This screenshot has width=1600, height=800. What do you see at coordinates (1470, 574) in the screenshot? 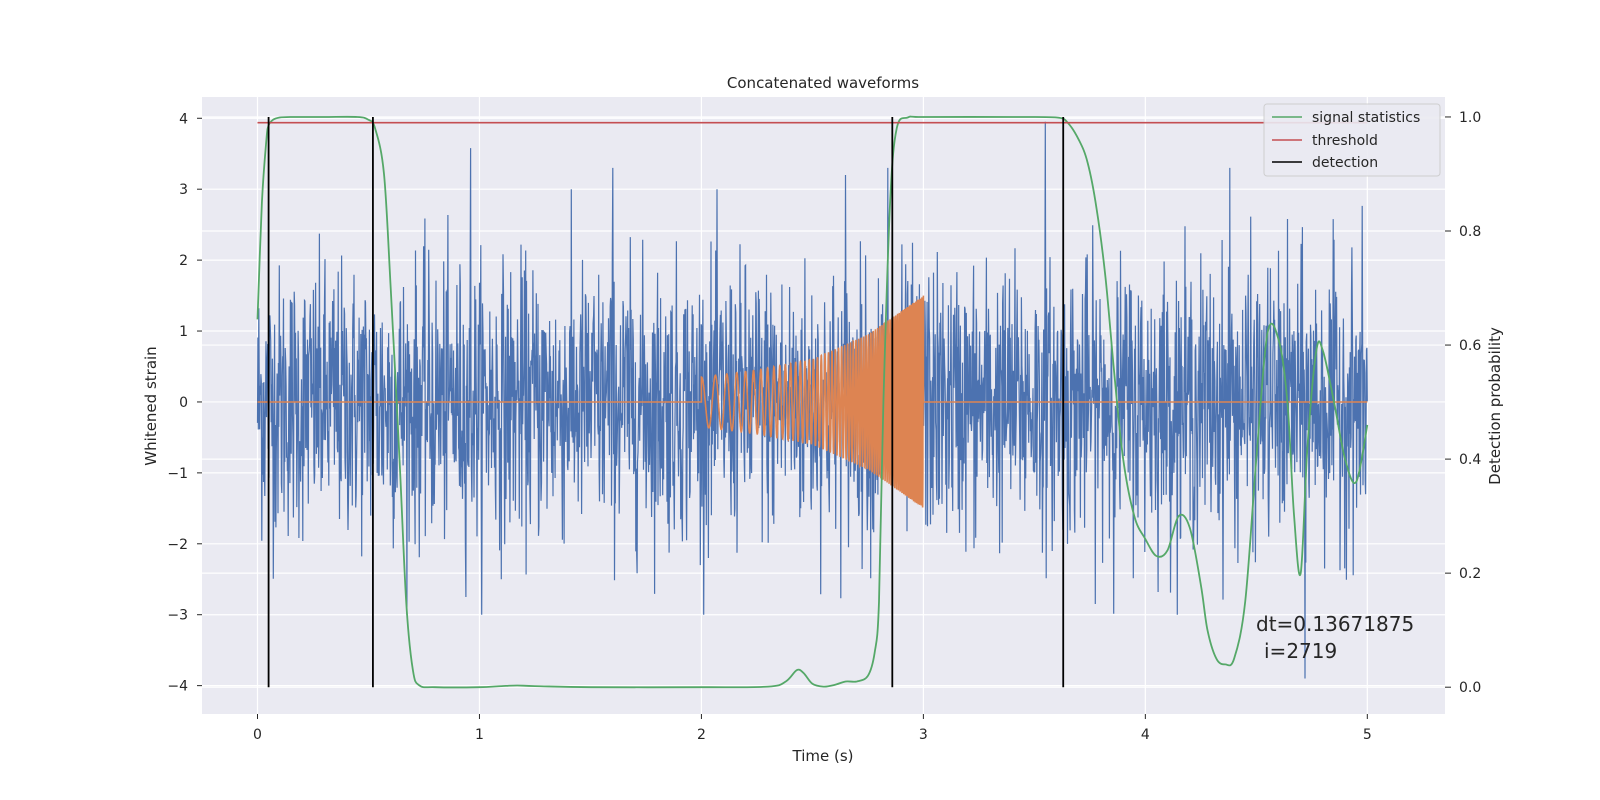
I see `y2-tick-label: 0.2` at bounding box center [1470, 574].